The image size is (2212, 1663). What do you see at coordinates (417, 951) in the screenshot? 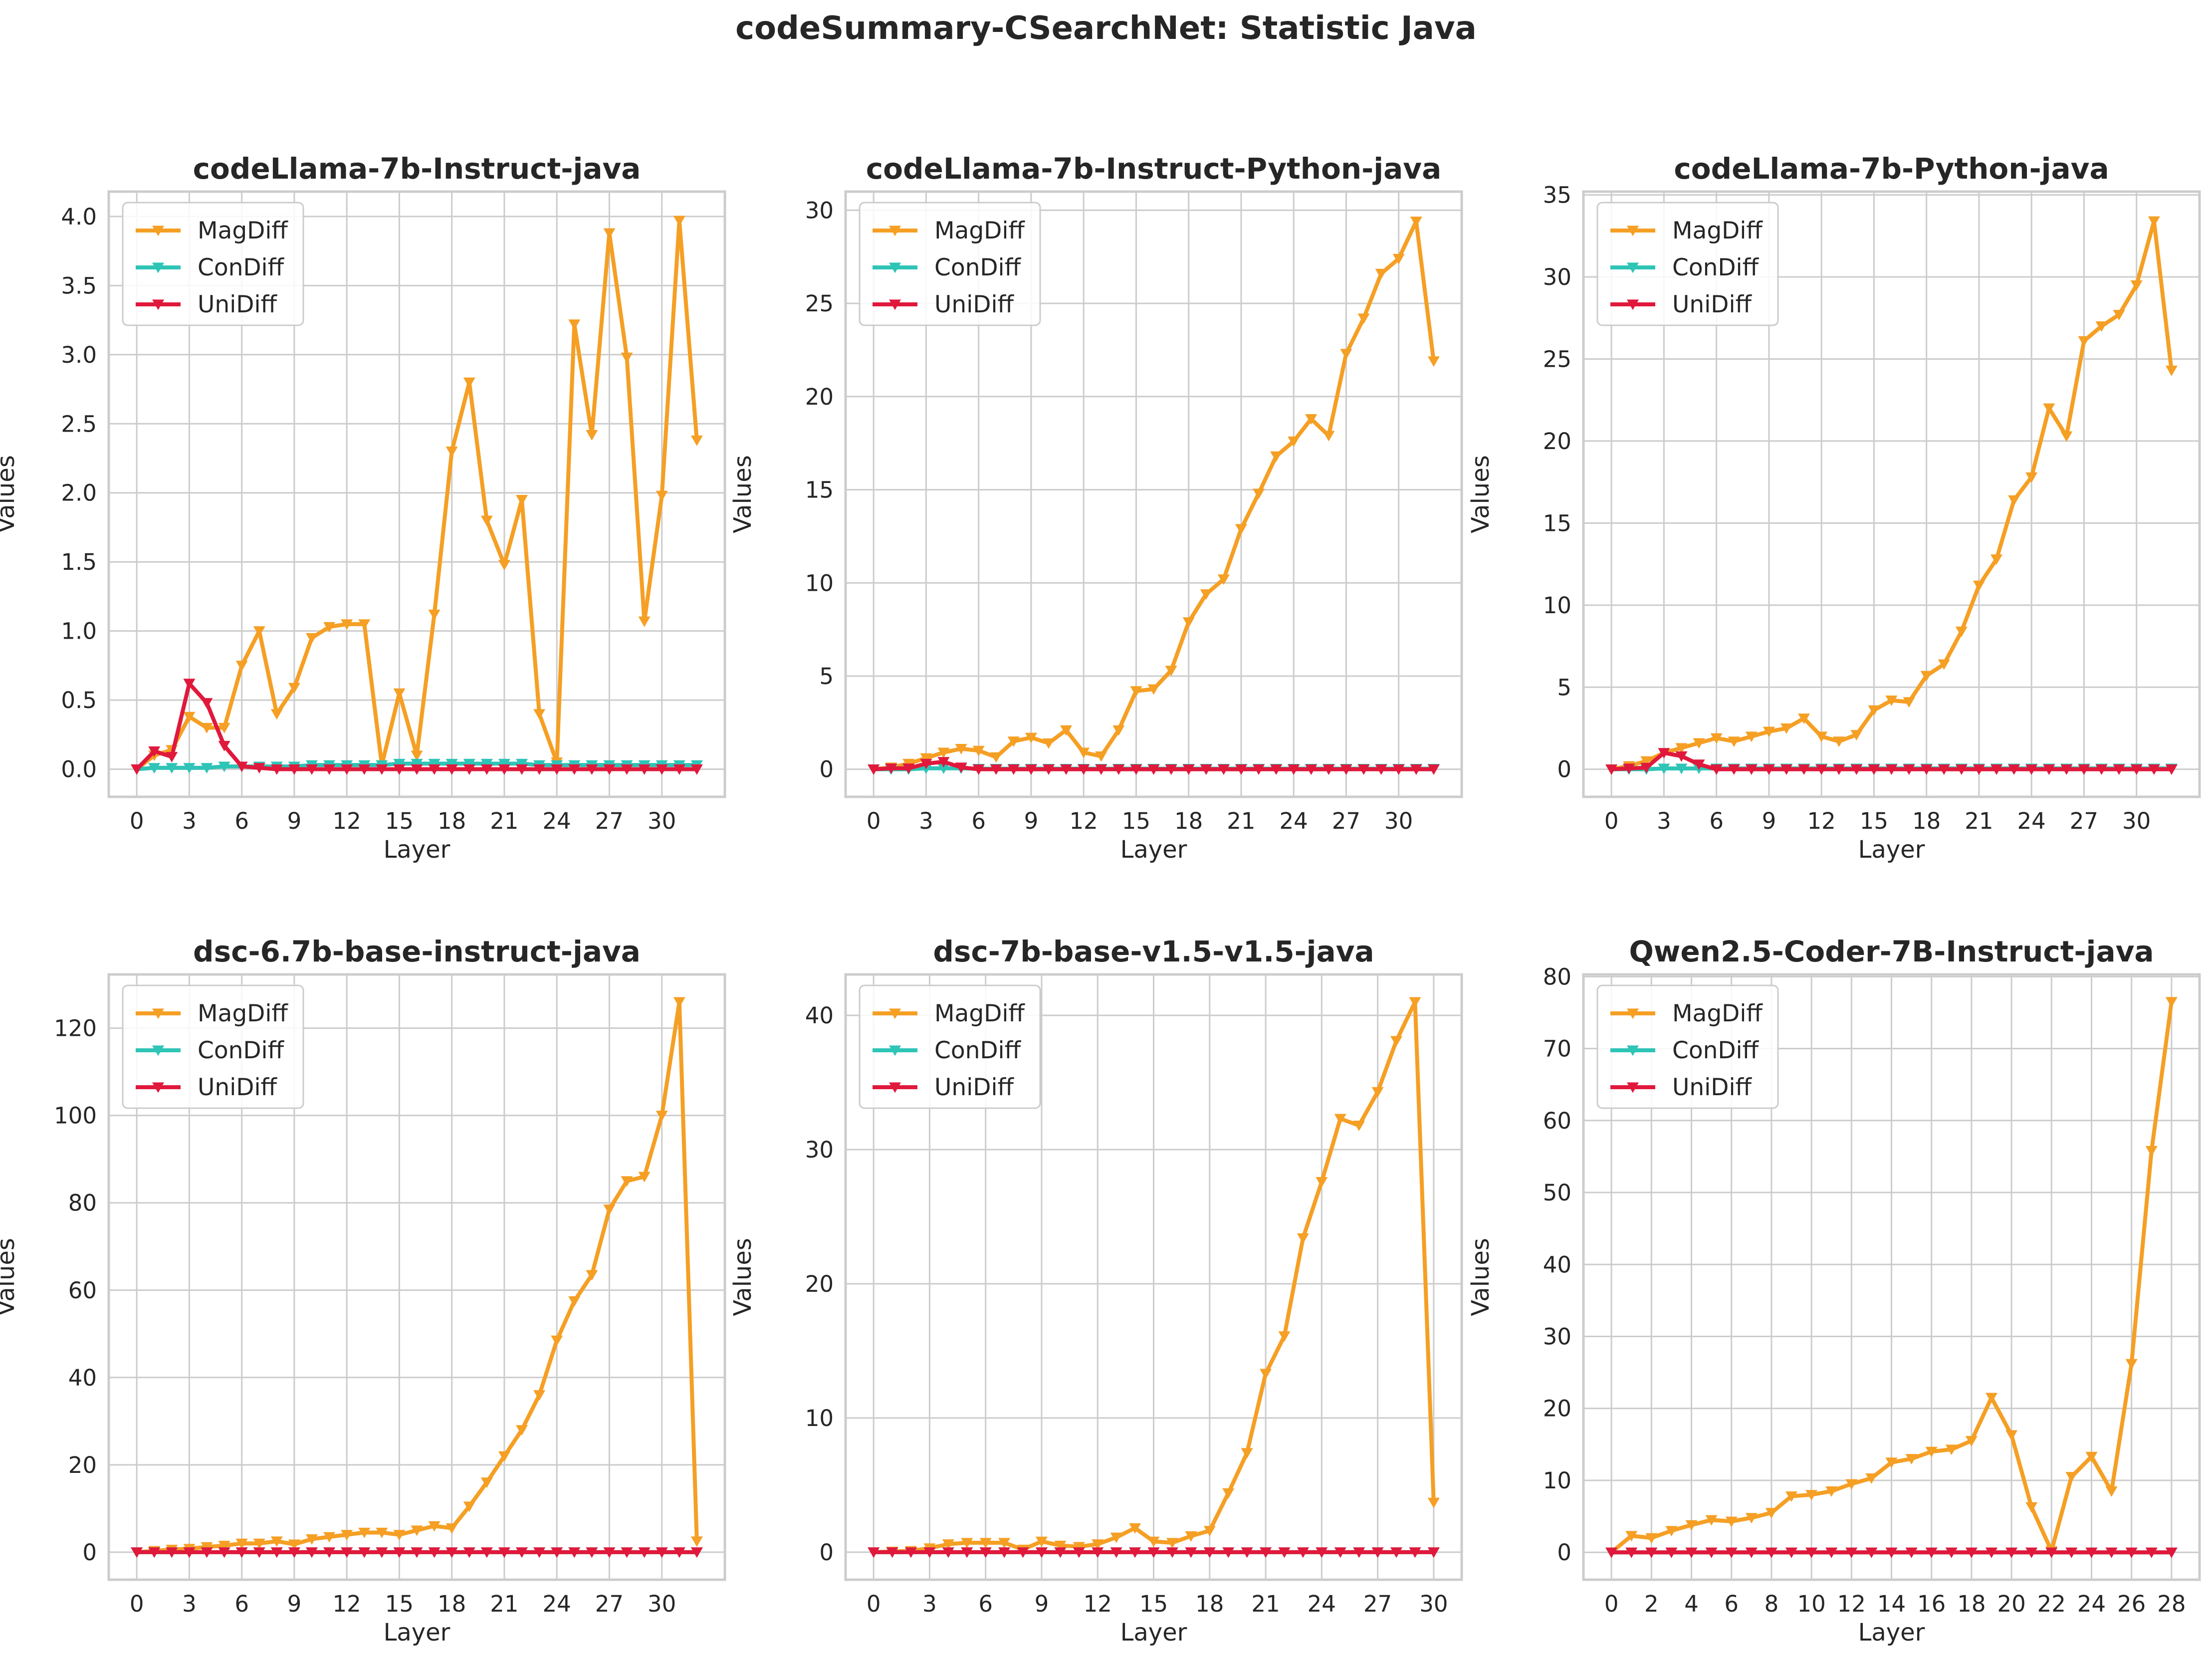
I see `panel-title: dsc-6.7b-base-instruct-java` at bounding box center [417, 951].